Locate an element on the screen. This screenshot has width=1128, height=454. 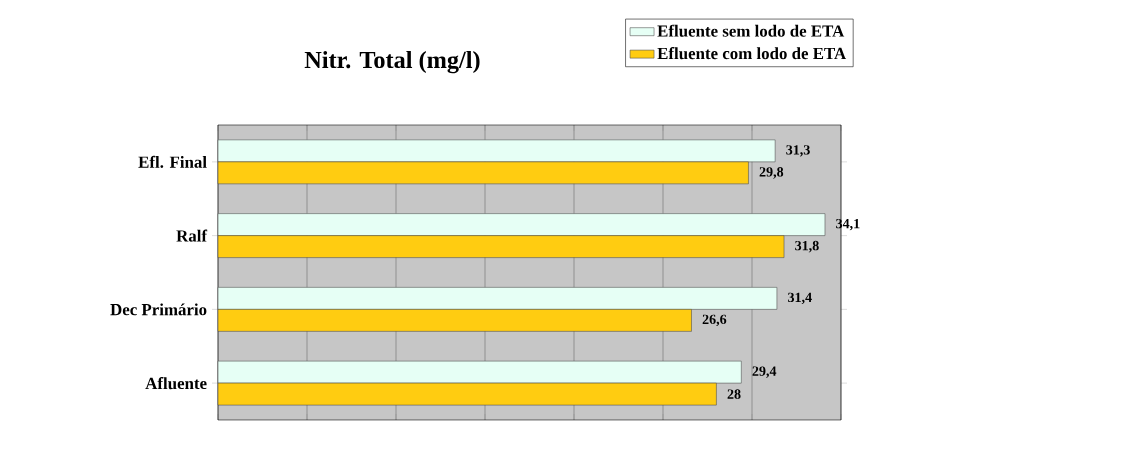
y-tick-label: Afluente is located at coordinates (176, 383).